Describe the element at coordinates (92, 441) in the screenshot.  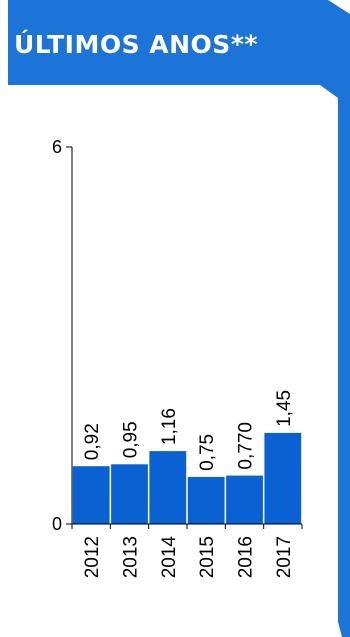
I see `data-label-2012: 0,92` at that location.